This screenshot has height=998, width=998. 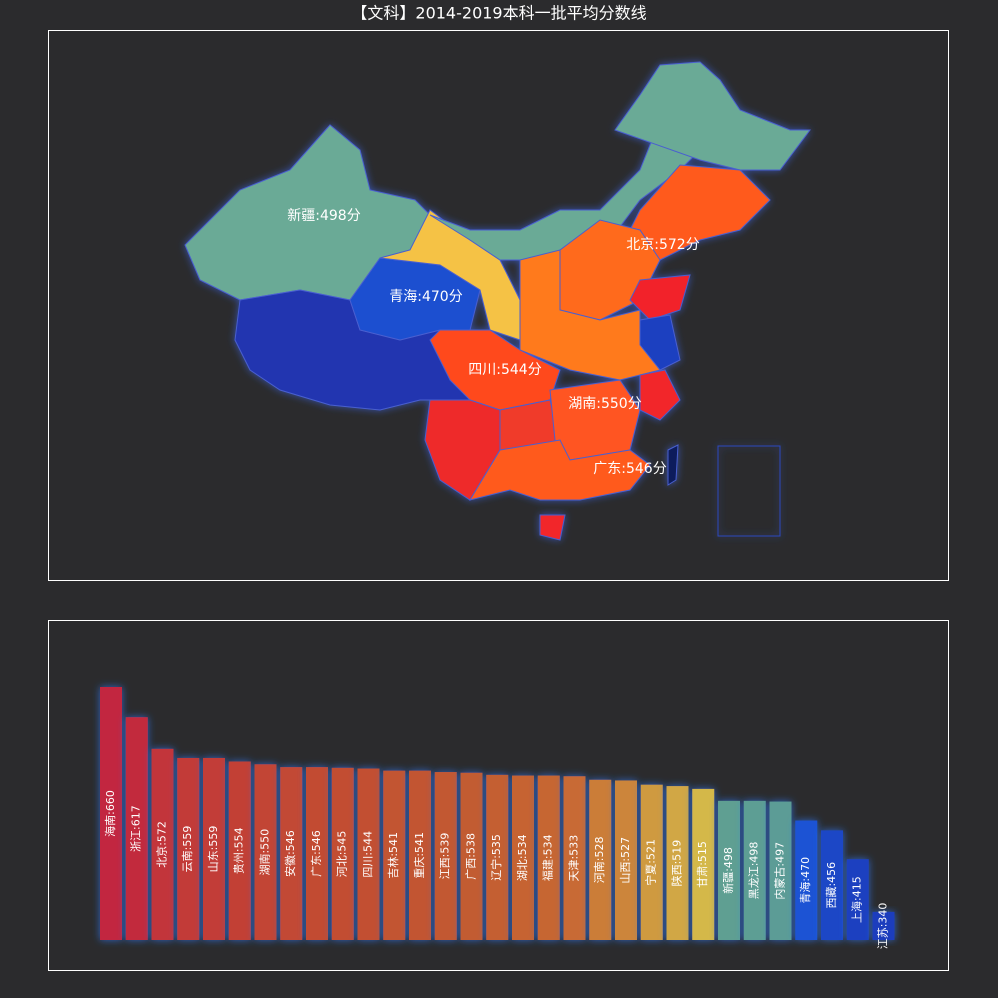 I want to click on bar-label: 天津:533, so click(x=574, y=858).